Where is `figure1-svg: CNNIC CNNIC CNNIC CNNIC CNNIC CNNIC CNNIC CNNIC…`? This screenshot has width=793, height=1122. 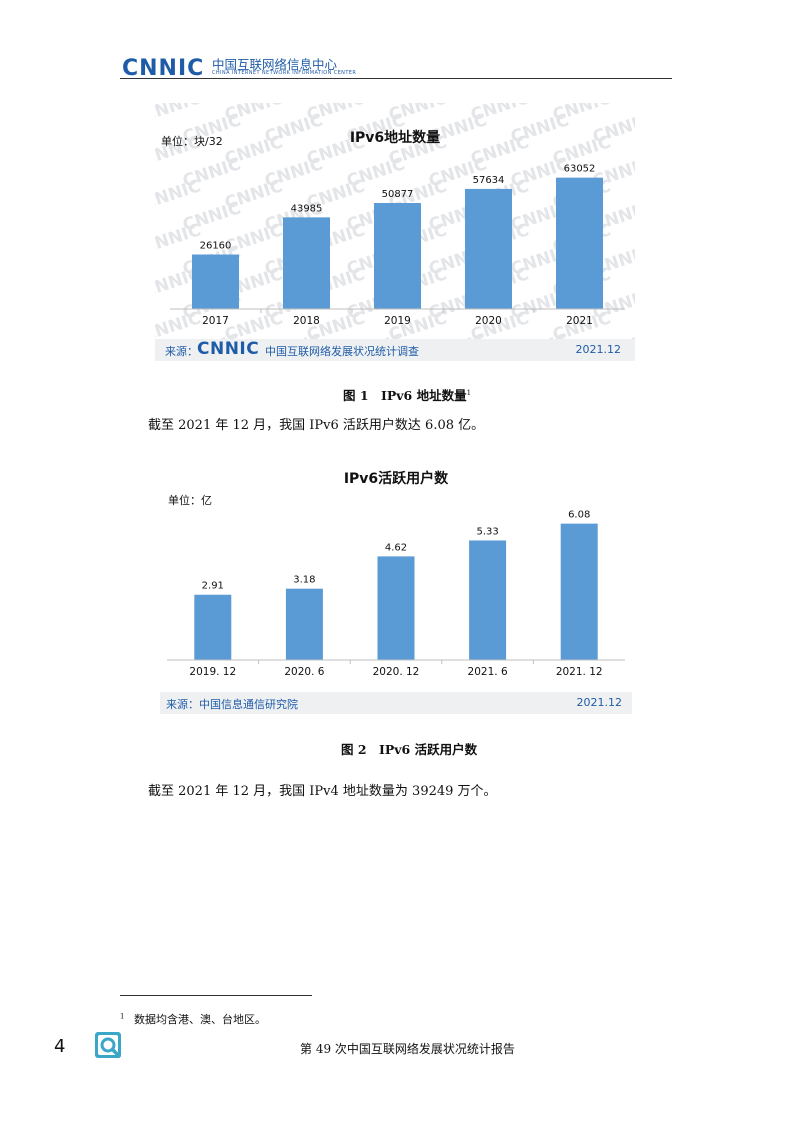 figure1-svg: CNNIC CNNIC CNNIC CNNIC CNNIC CNNIC CNNIC CNNIC… is located at coordinates (395, 232).